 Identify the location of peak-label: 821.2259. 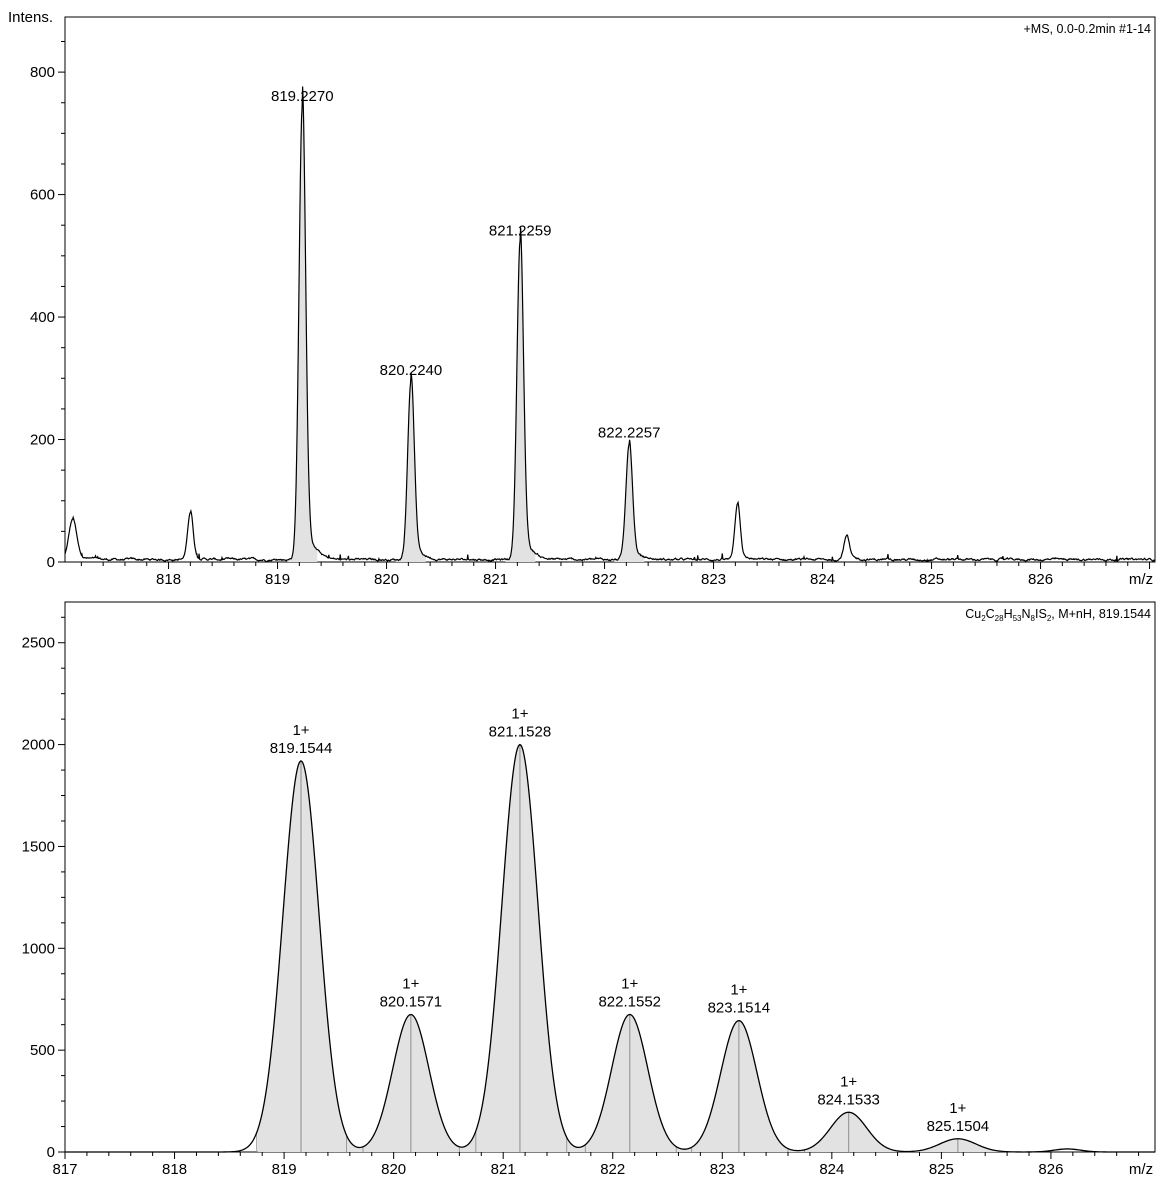
(520, 231).